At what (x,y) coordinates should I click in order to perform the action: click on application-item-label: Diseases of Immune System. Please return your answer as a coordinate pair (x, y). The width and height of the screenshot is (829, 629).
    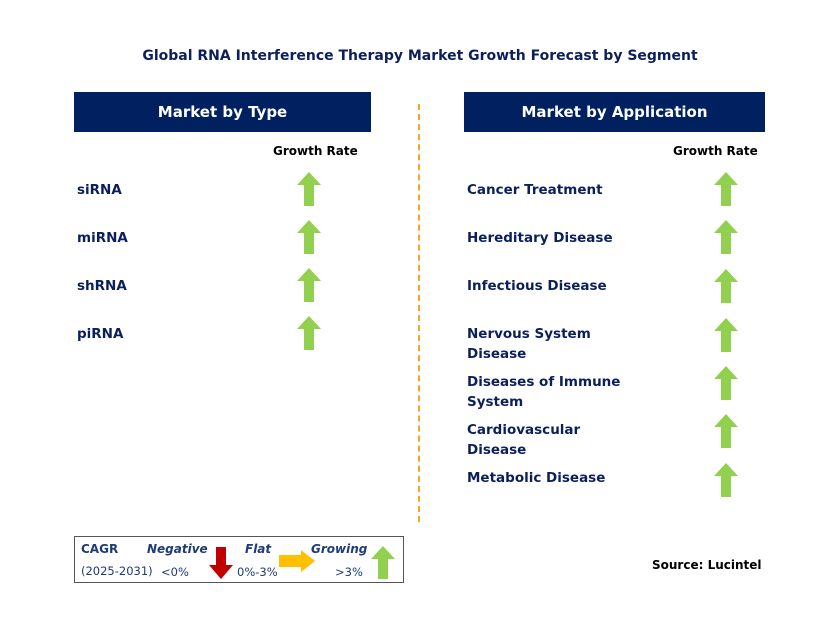
    Looking at the image, I should click on (544, 392).